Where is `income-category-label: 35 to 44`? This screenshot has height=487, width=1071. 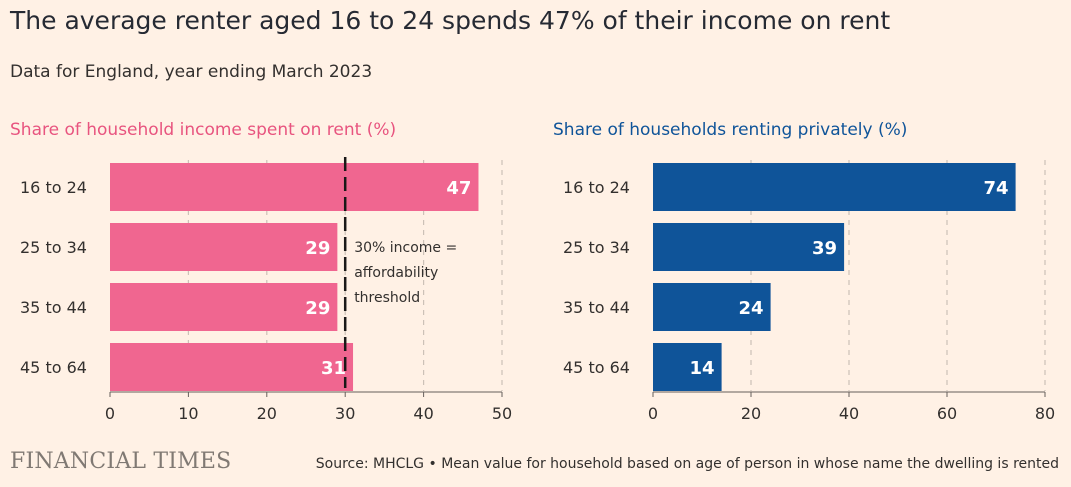
income-category-label: 35 to 44 is located at coordinates (53, 307).